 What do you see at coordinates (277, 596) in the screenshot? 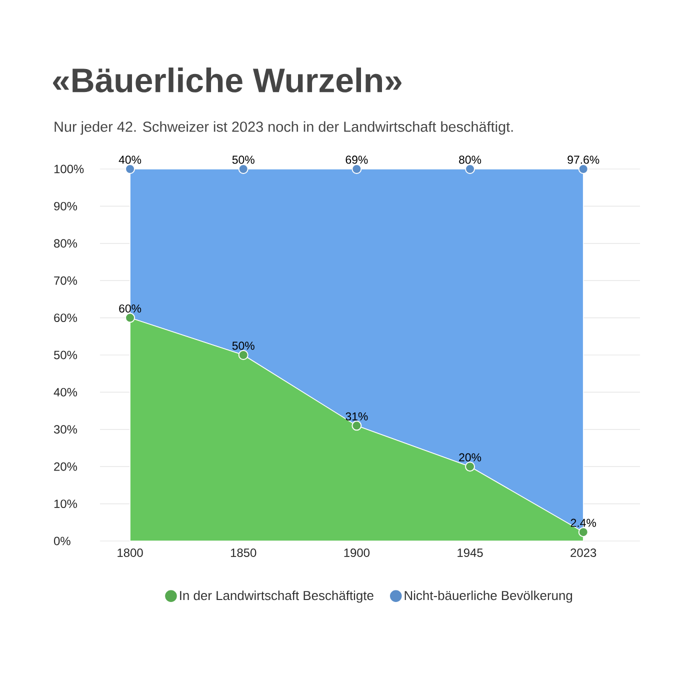
I see `legend-label: In der Landwirtschaft Beschäftigte` at bounding box center [277, 596].